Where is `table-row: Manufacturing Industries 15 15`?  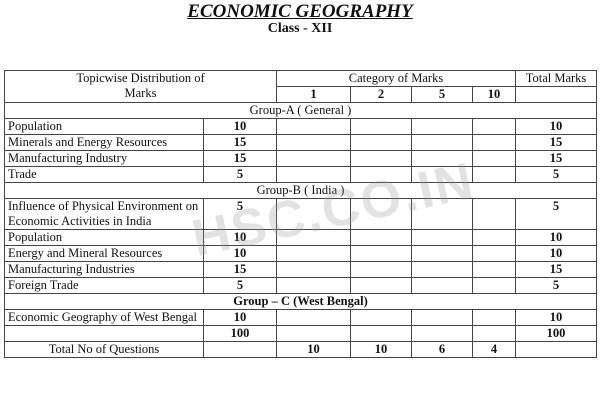 table-row: Manufacturing Industries 15 15 is located at coordinates (300, 269).